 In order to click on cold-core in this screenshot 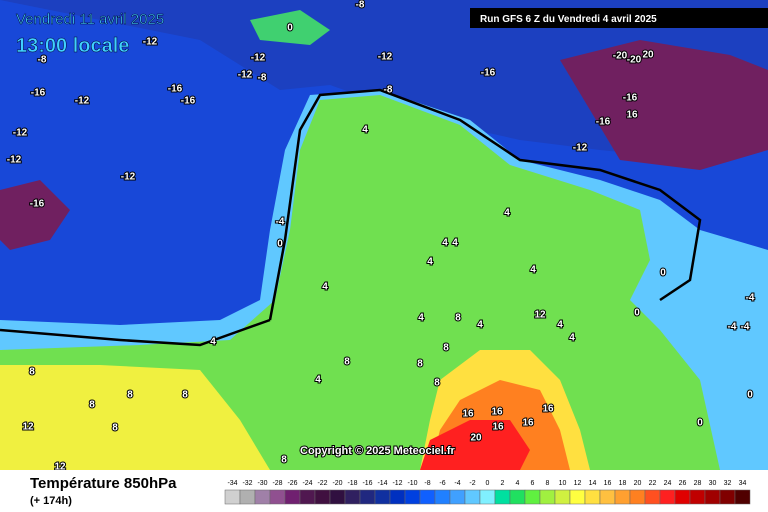, I will do `click(664, 105)`.